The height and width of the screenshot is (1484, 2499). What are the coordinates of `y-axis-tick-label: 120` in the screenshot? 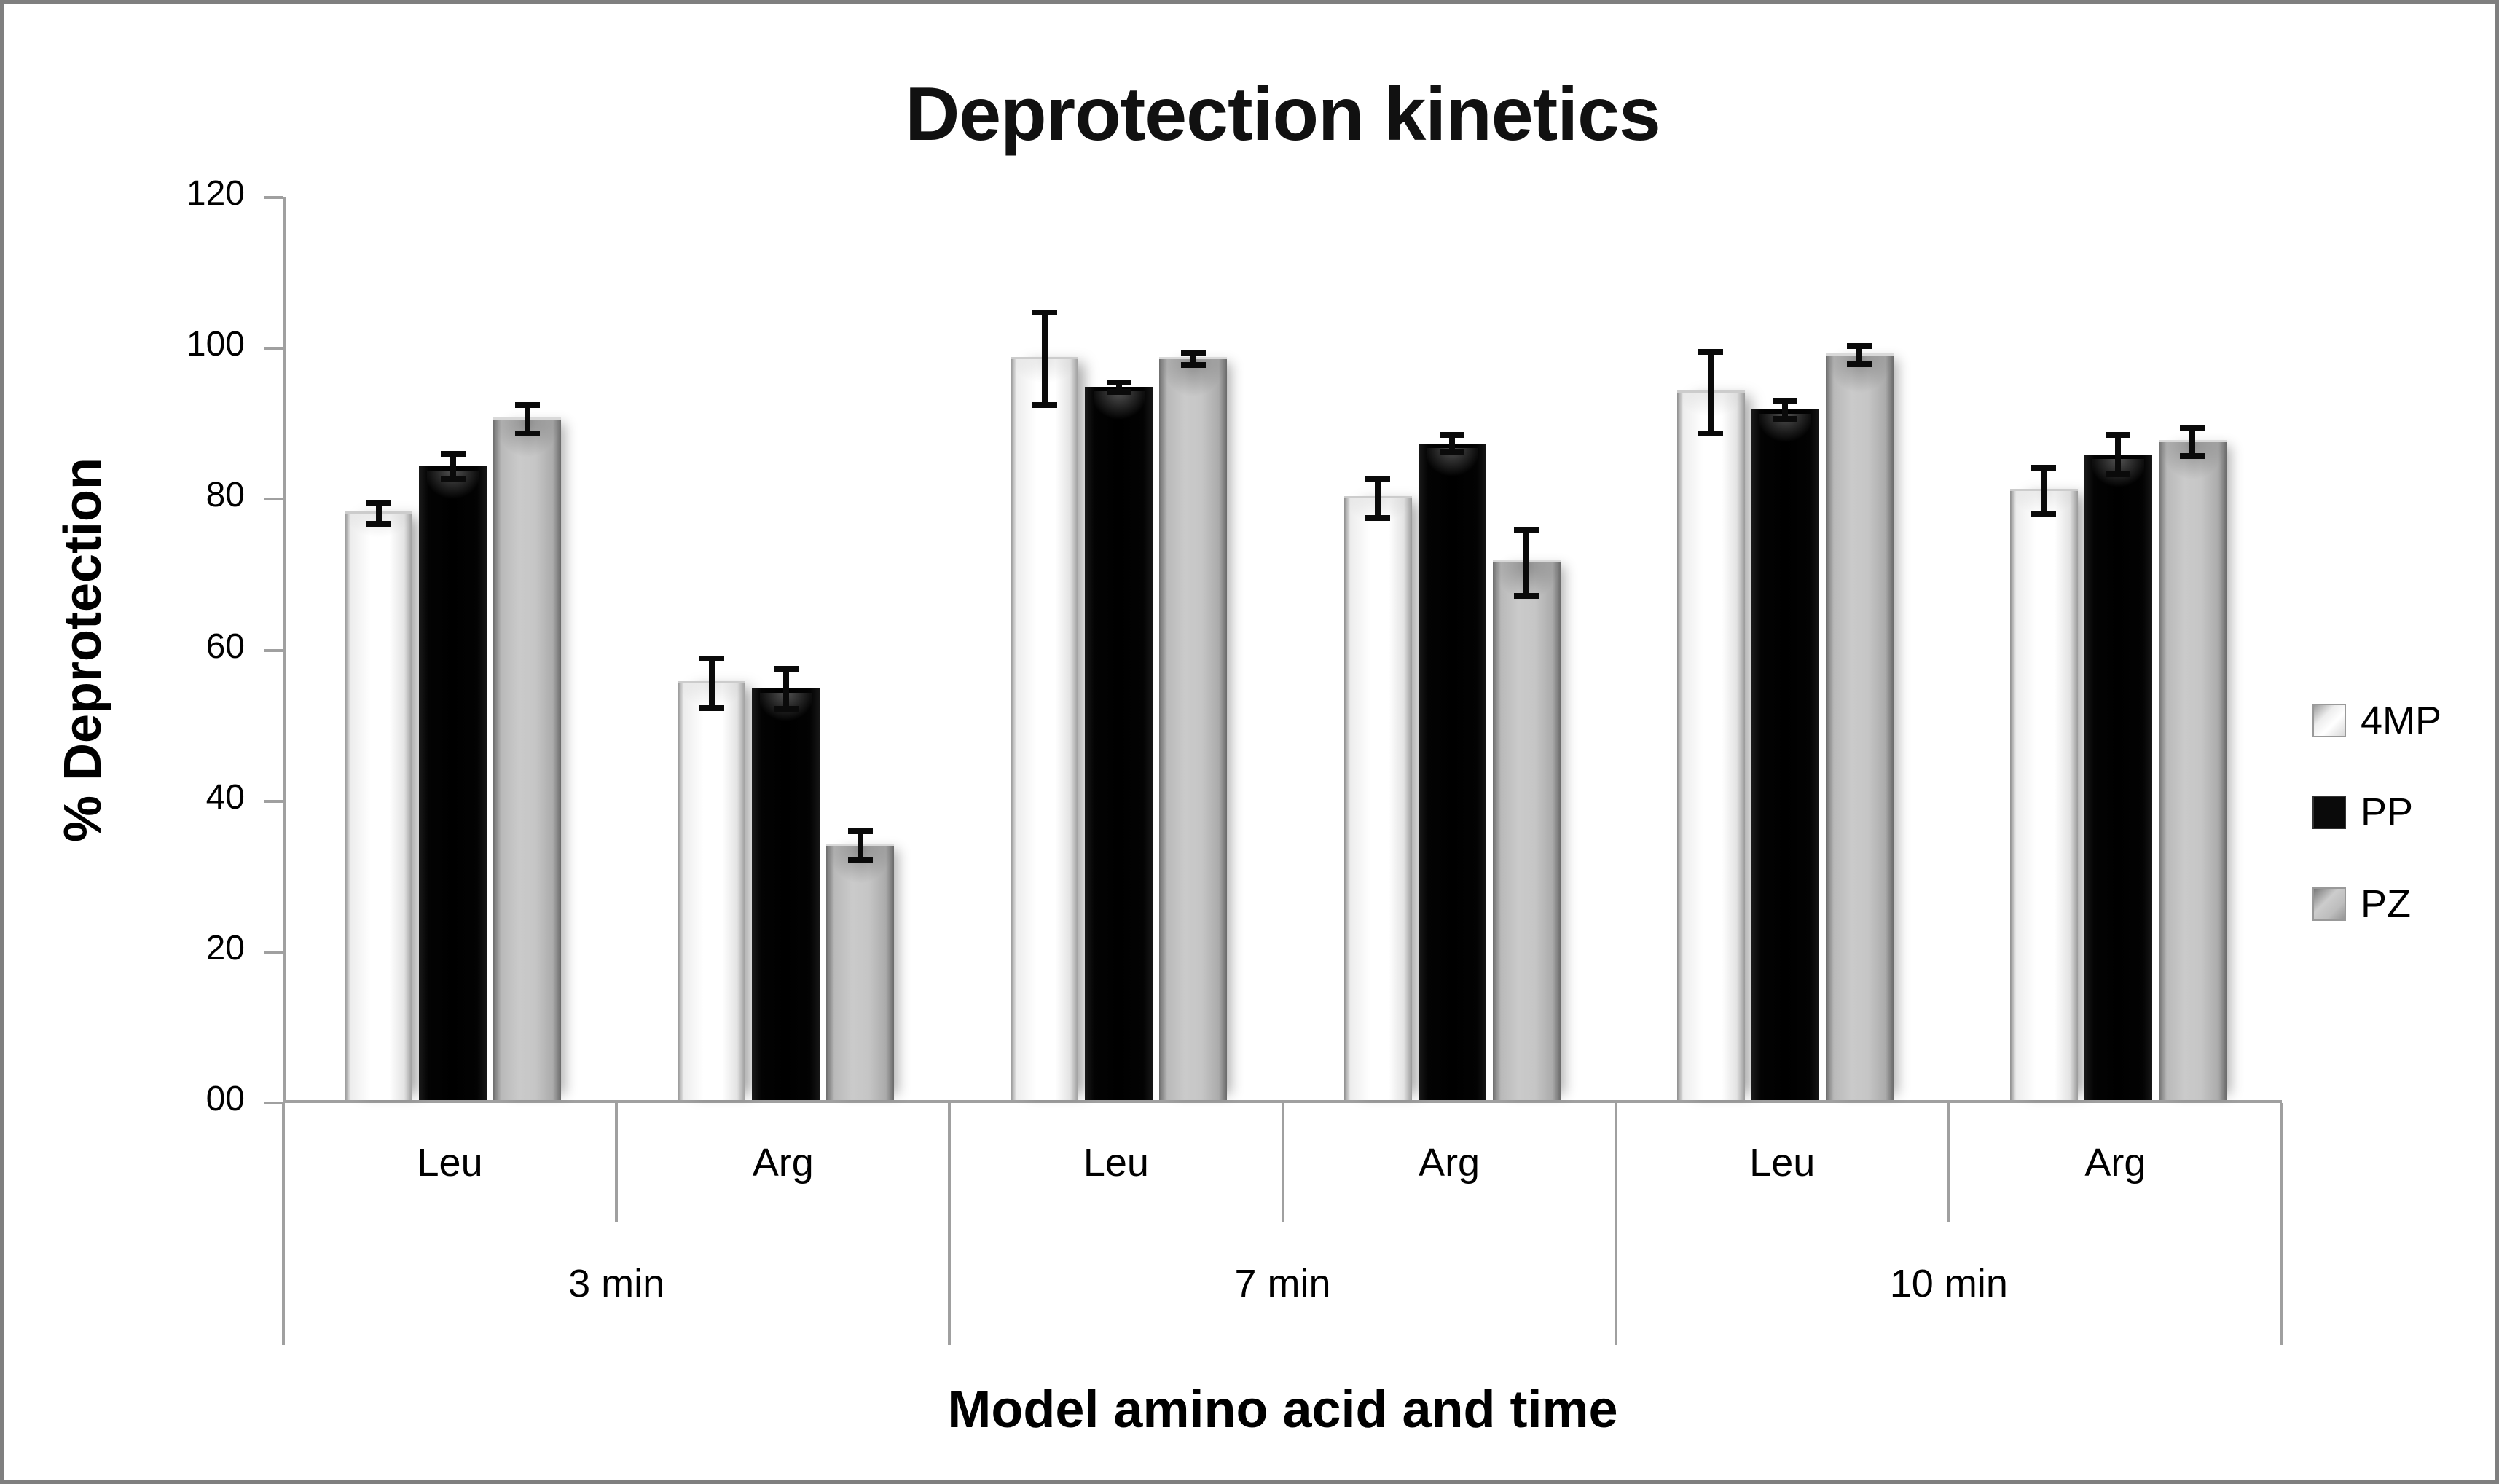 It's located at (215, 193).